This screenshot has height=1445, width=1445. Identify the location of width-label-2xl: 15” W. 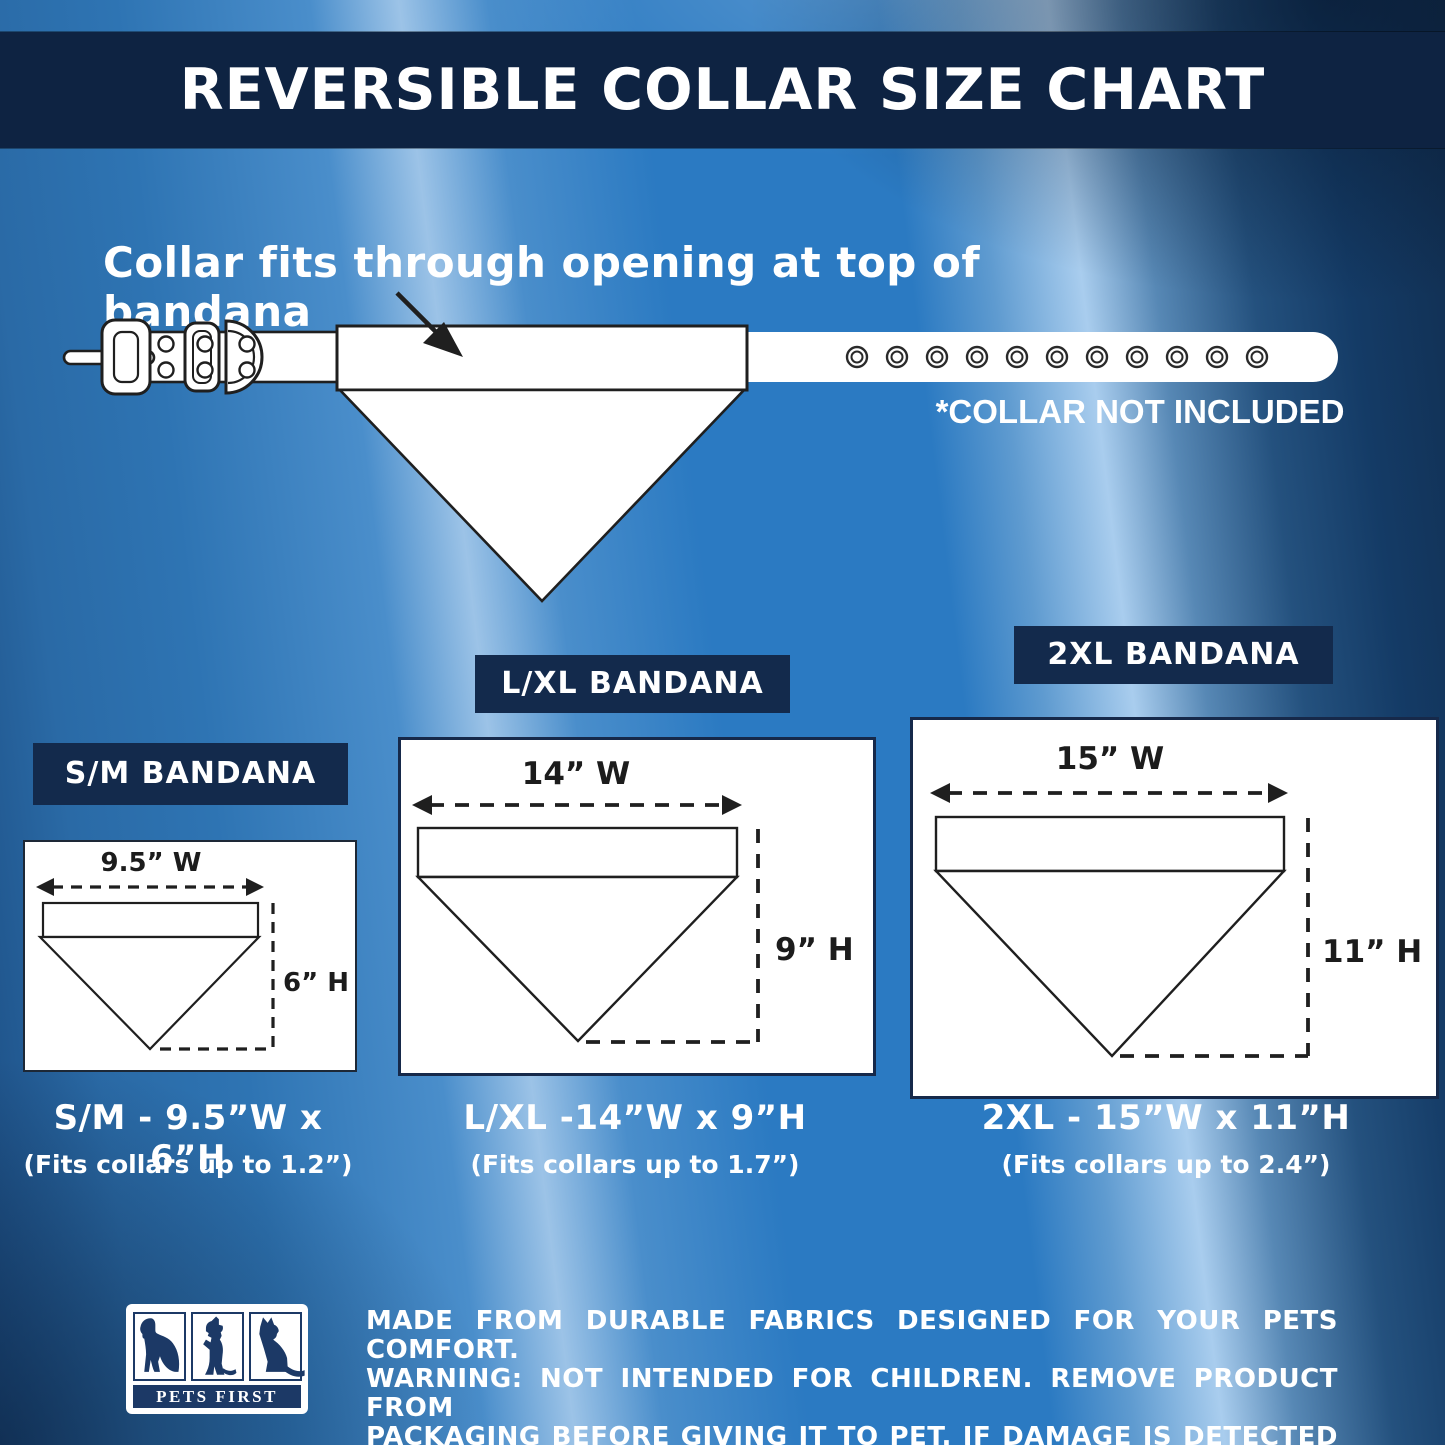
(1110, 759).